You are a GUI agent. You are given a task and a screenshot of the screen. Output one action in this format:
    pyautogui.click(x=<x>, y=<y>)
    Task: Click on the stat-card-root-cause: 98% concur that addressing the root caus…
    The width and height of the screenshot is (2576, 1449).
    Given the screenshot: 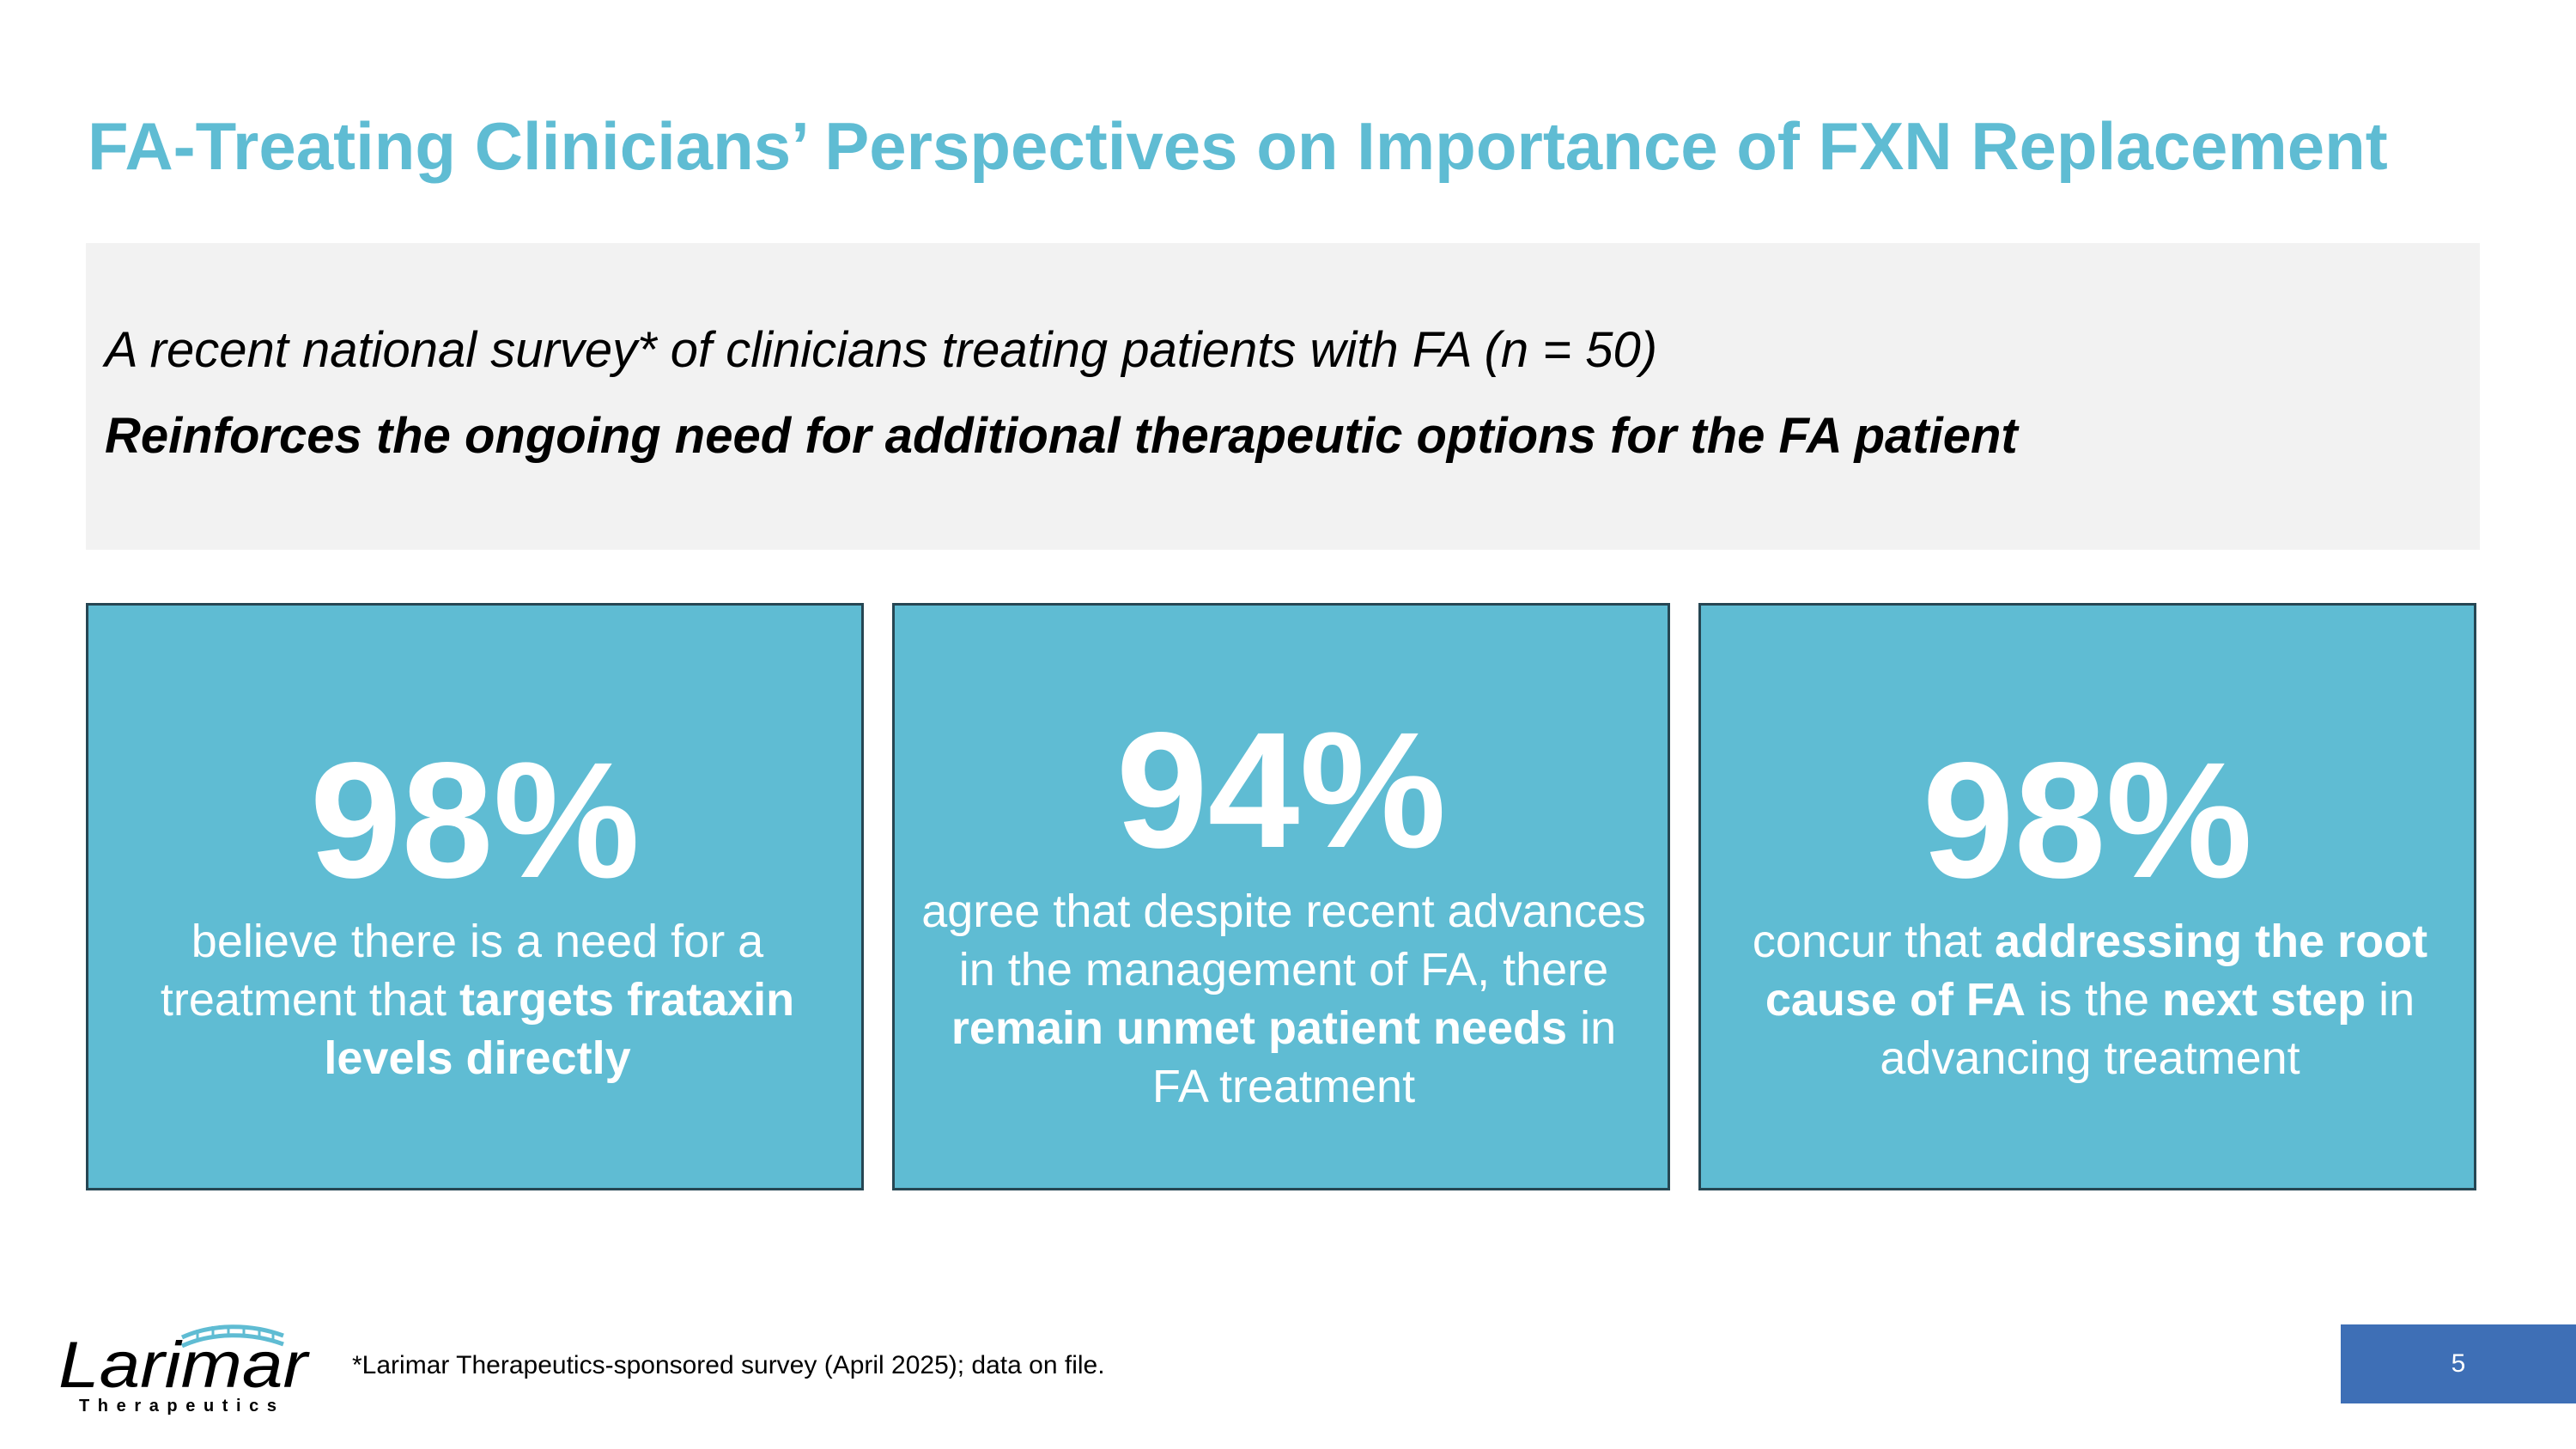 What is the action you would take?
    pyautogui.click(x=2087, y=896)
    